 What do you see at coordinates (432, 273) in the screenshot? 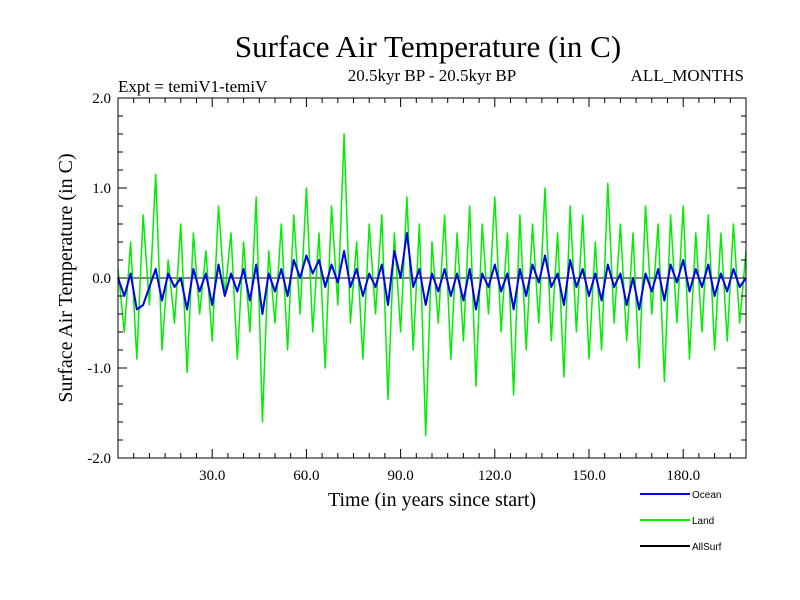
I see `series-line-ocean` at bounding box center [432, 273].